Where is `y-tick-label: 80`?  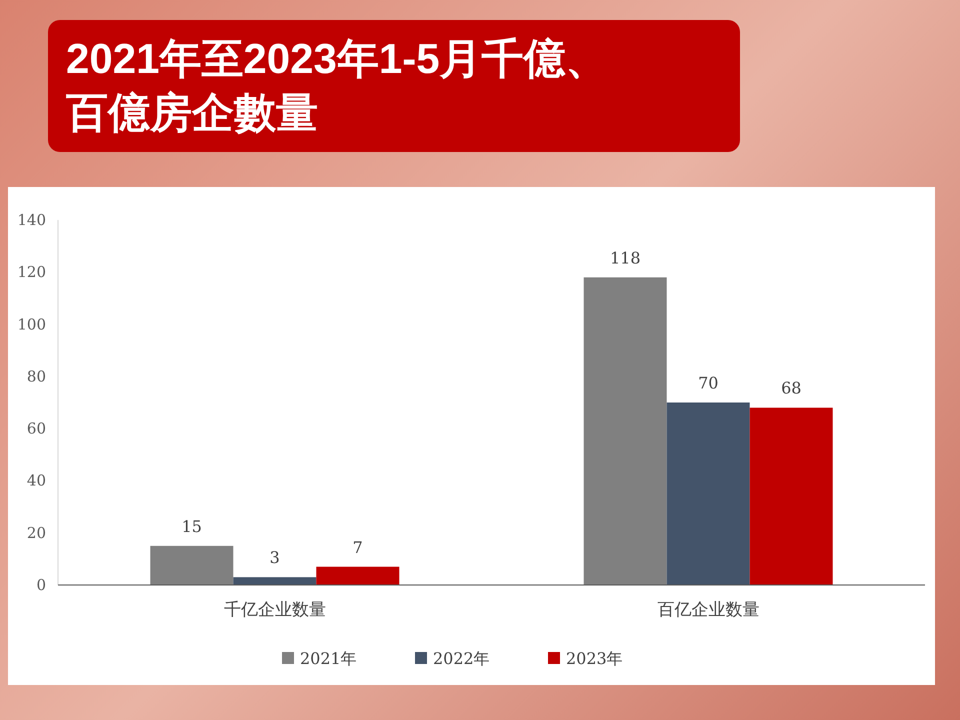
y-tick-label: 80 is located at coordinates (36, 376).